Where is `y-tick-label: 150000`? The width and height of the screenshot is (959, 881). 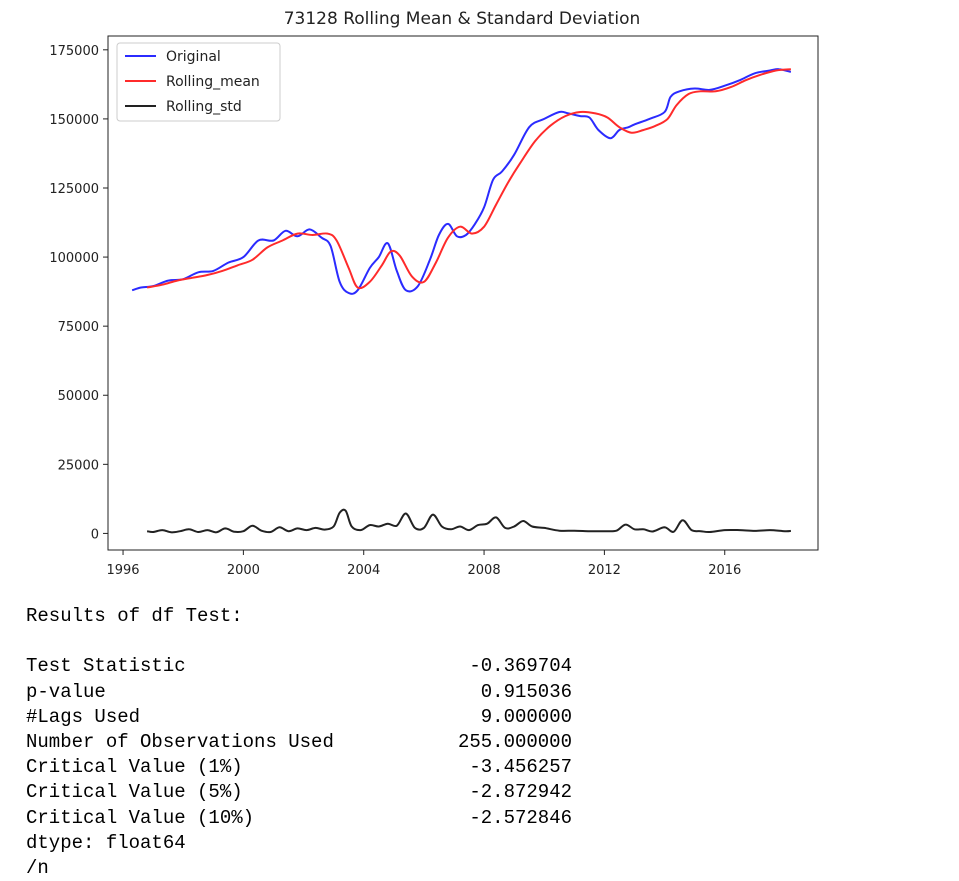 y-tick-label: 150000 is located at coordinates (74, 120).